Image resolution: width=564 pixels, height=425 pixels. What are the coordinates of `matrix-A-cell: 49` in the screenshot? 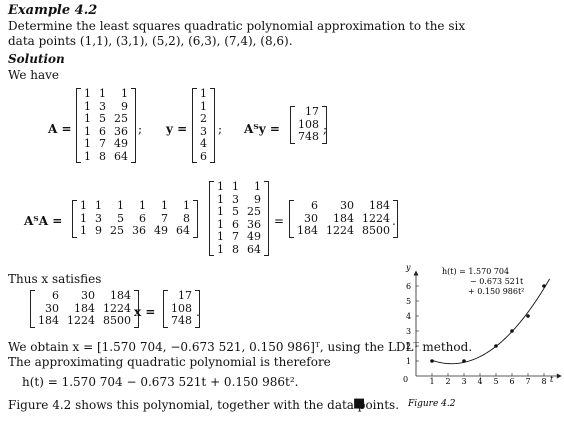 It's located at (121, 143).